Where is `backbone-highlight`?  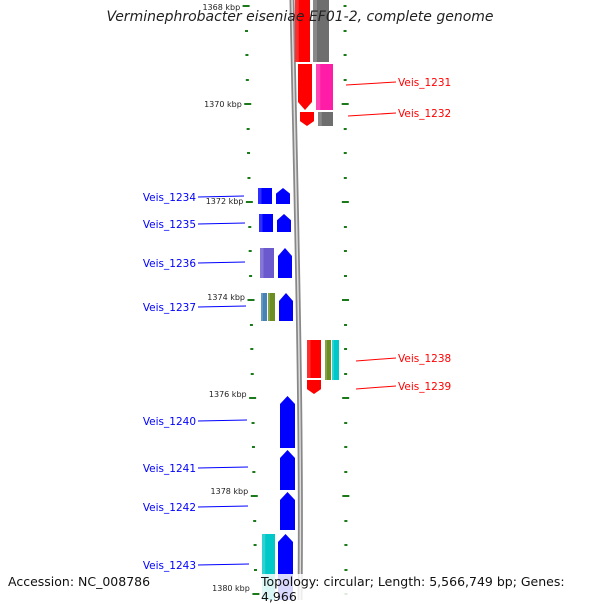 backbone-highlight is located at coordinates (296, 300).